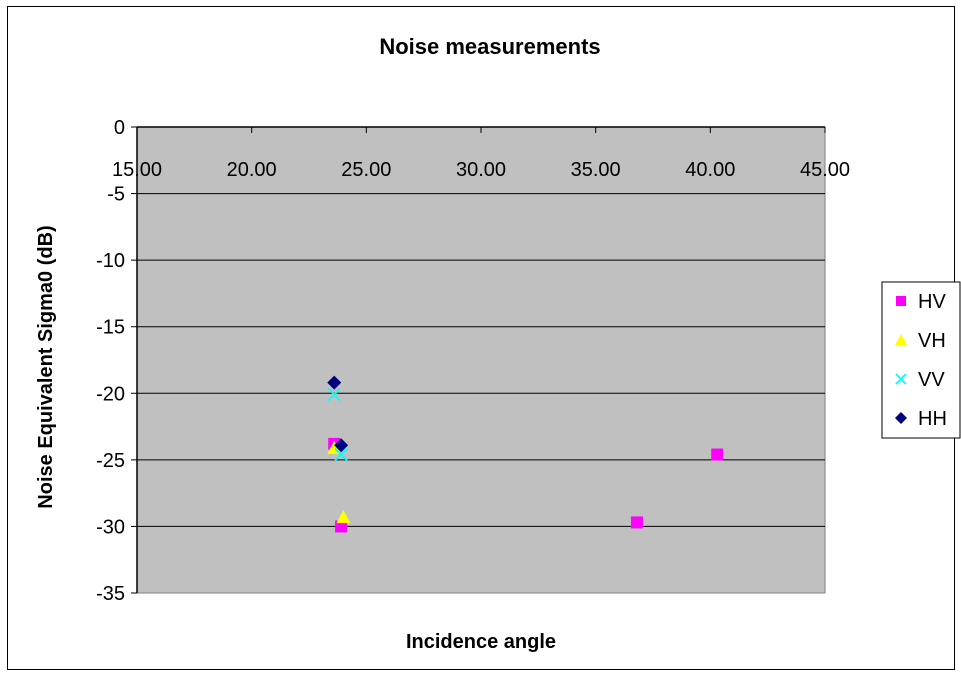 This screenshot has height=676, width=961. Describe the element at coordinates (481, 642) in the screenshot. I see `x-axis-label: Incidence angle` at that location.